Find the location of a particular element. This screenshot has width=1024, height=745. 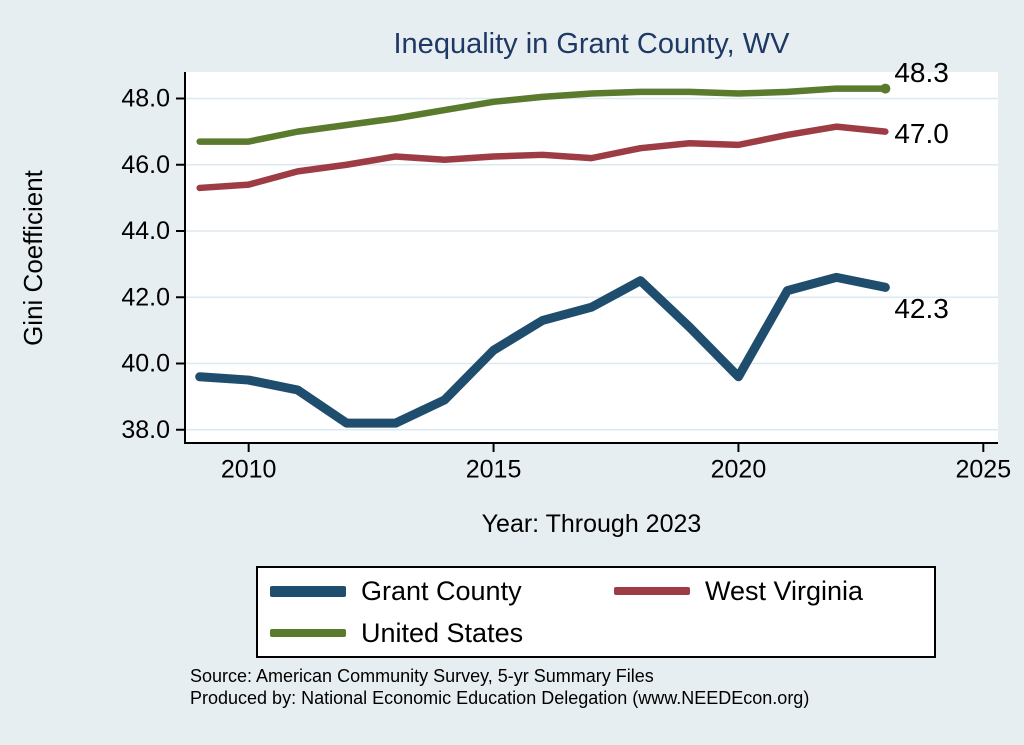

x-axis-title: Year: Through 2023 is located at coordinates (591, 524).